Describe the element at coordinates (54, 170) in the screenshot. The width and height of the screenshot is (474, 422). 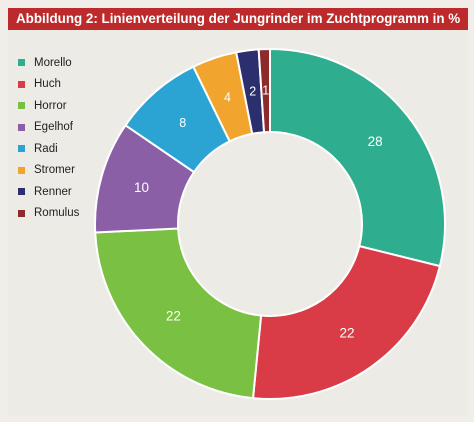
I see `legend-label: Stromer` at that location.